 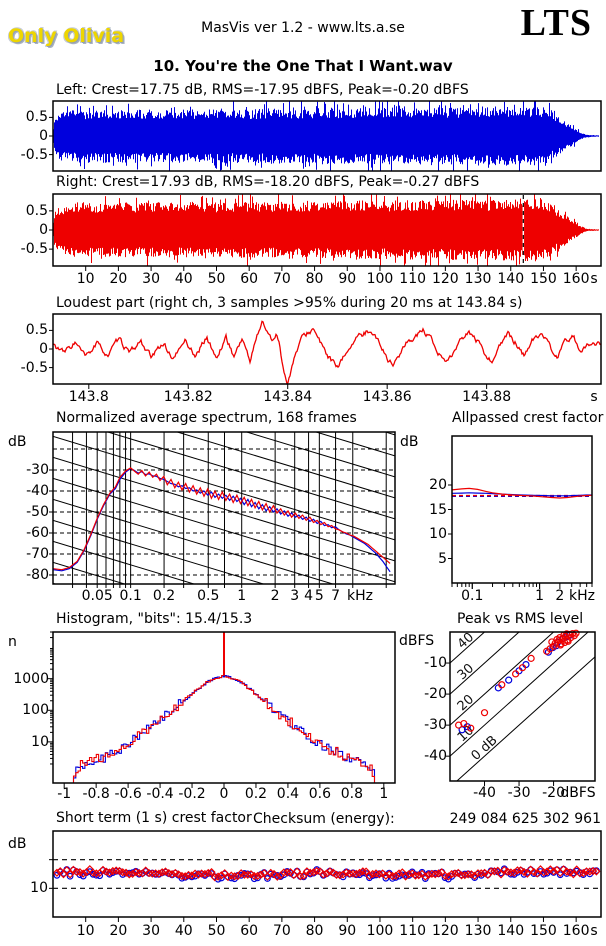 What do you see at coordinates (37, 511) in the screenshot?
I see `spectrum-y-tick: -50` at bounding box center [37, 511].